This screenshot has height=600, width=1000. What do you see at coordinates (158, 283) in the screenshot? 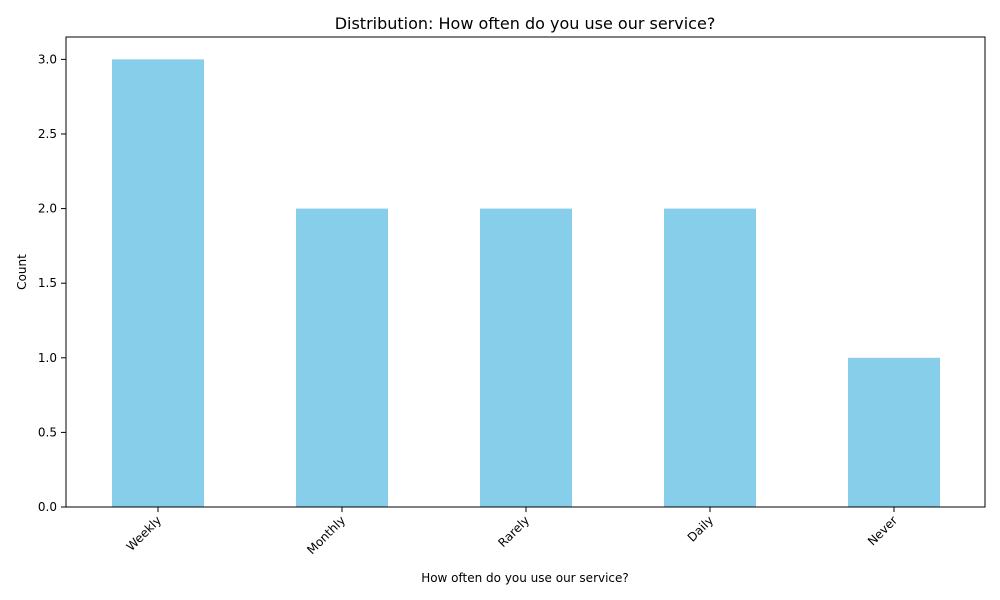
I see `bar-weekly` at bounding box center [158, 283].